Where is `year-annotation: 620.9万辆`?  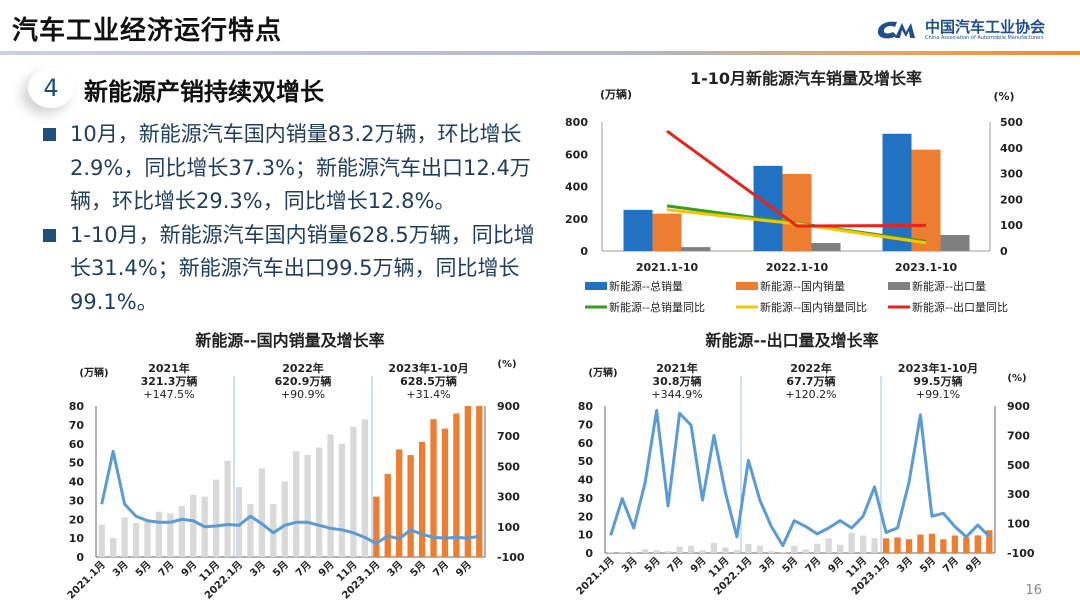
year-annotation: 620.9万辆 is located at coordinates (303, 381).